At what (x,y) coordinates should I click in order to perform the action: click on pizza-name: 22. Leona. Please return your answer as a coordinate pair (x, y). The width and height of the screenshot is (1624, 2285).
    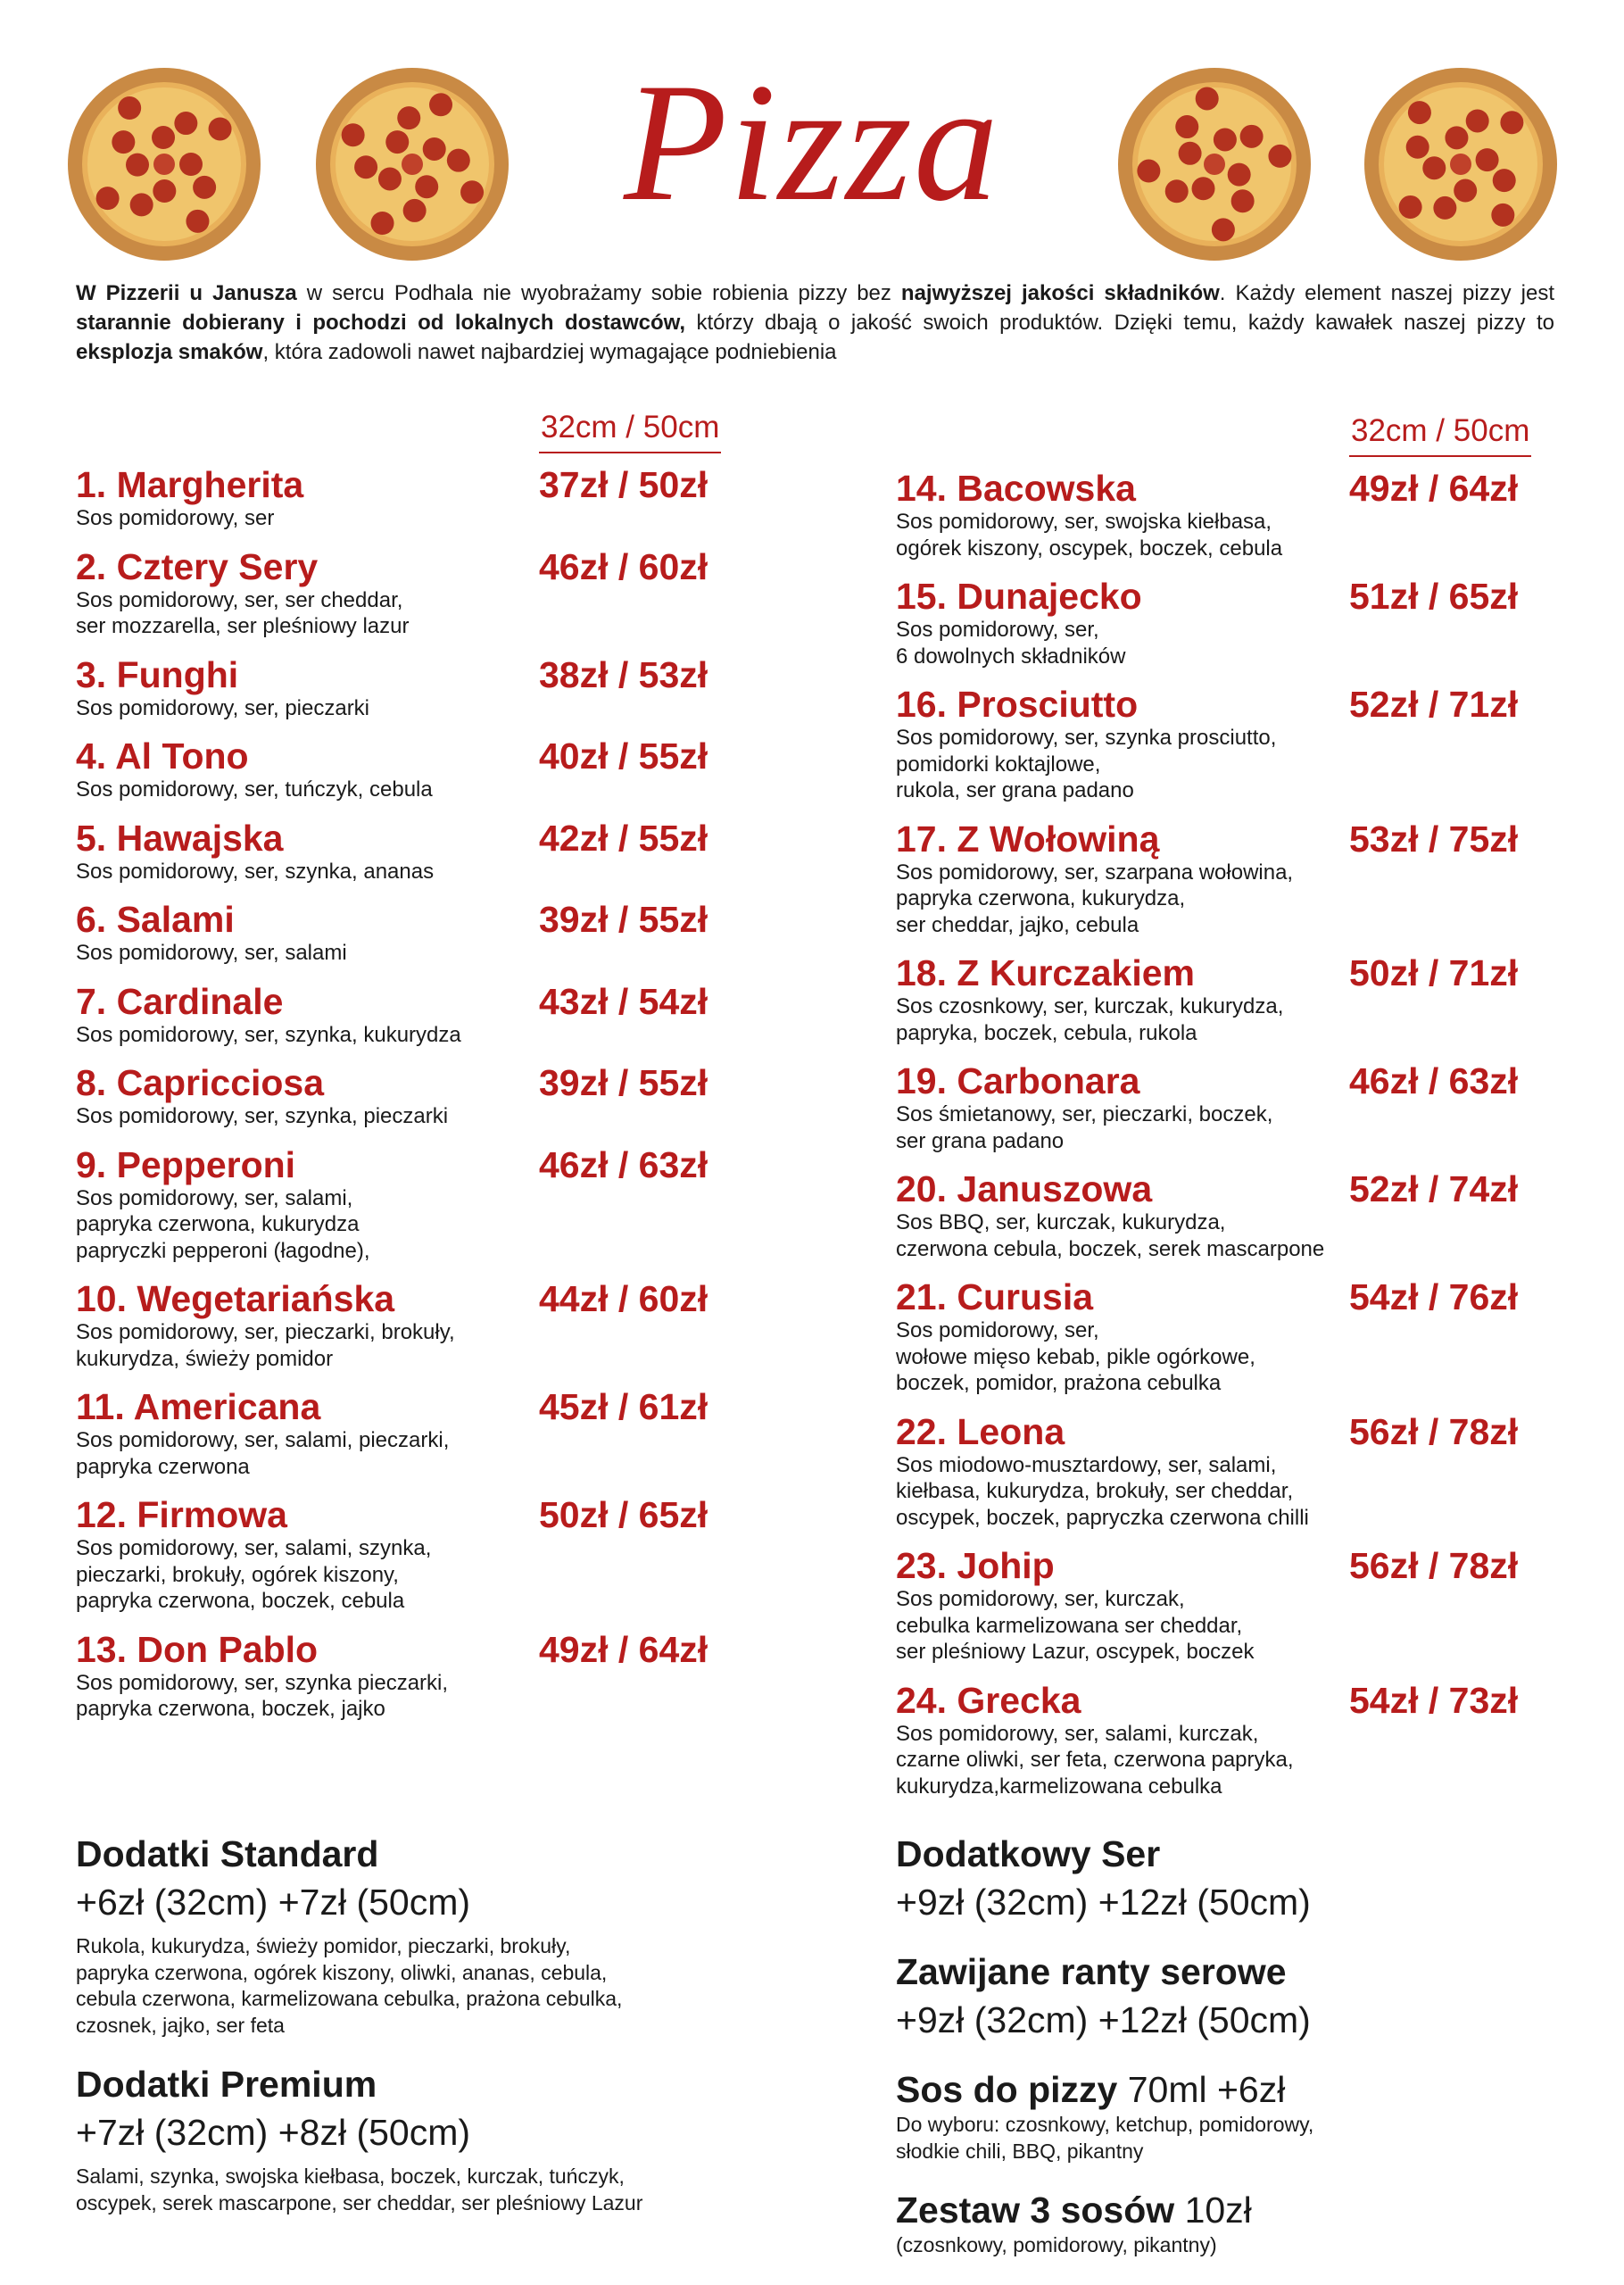
    Looking at the image, I should click on (980, 1431).